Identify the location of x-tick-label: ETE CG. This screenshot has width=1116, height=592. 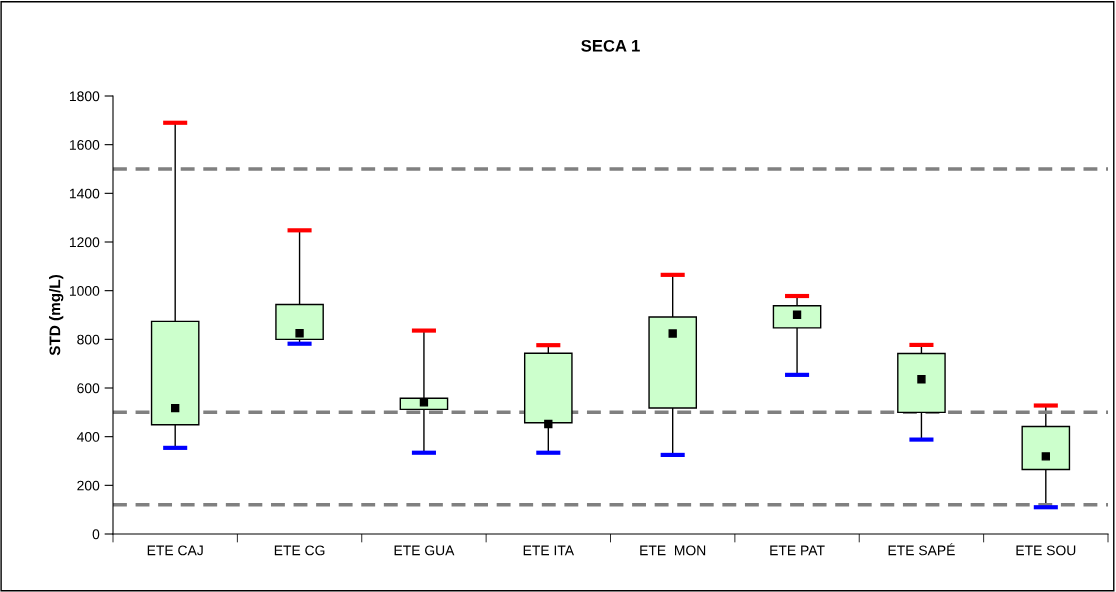
(299, 550).